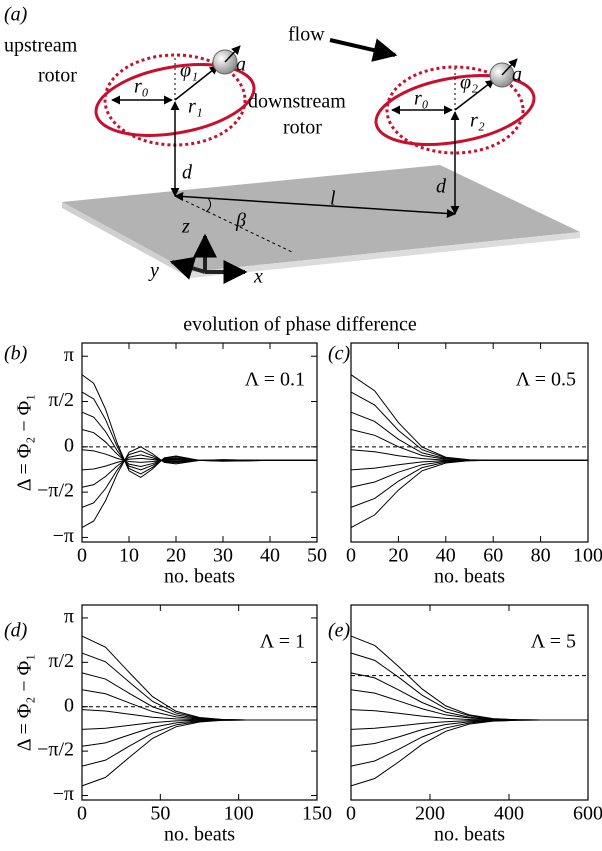 This screenshot has width=602, height=851. What do you see at coordinates (16, 631) in the screenshot?
I see `panel-label: (d)` at bounding box center [16, 631].